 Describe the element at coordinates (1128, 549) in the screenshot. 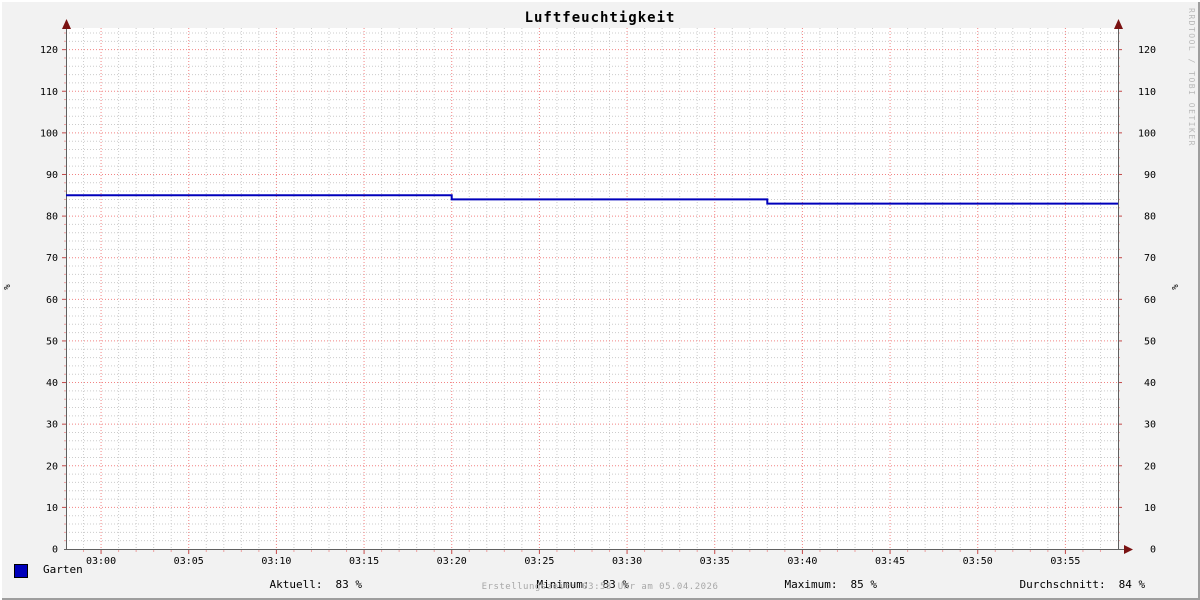

I see `x-axis-arrow` at that location.